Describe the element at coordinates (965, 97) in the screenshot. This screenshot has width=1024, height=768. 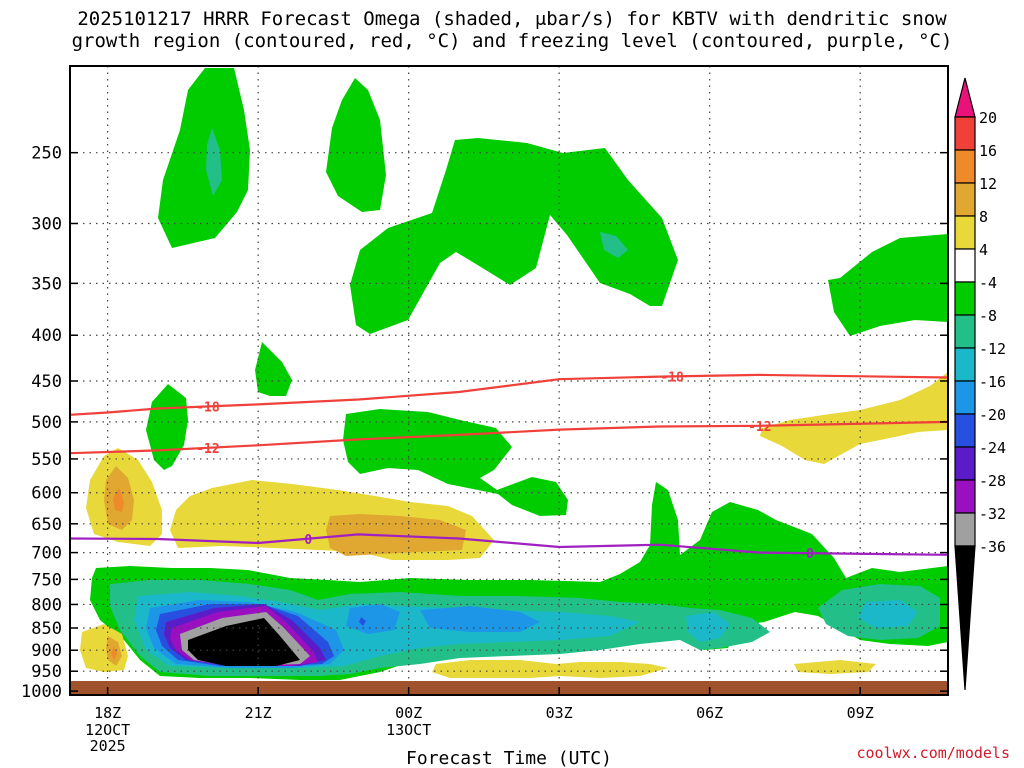
I see `colorbar-arrow-top` at that location.